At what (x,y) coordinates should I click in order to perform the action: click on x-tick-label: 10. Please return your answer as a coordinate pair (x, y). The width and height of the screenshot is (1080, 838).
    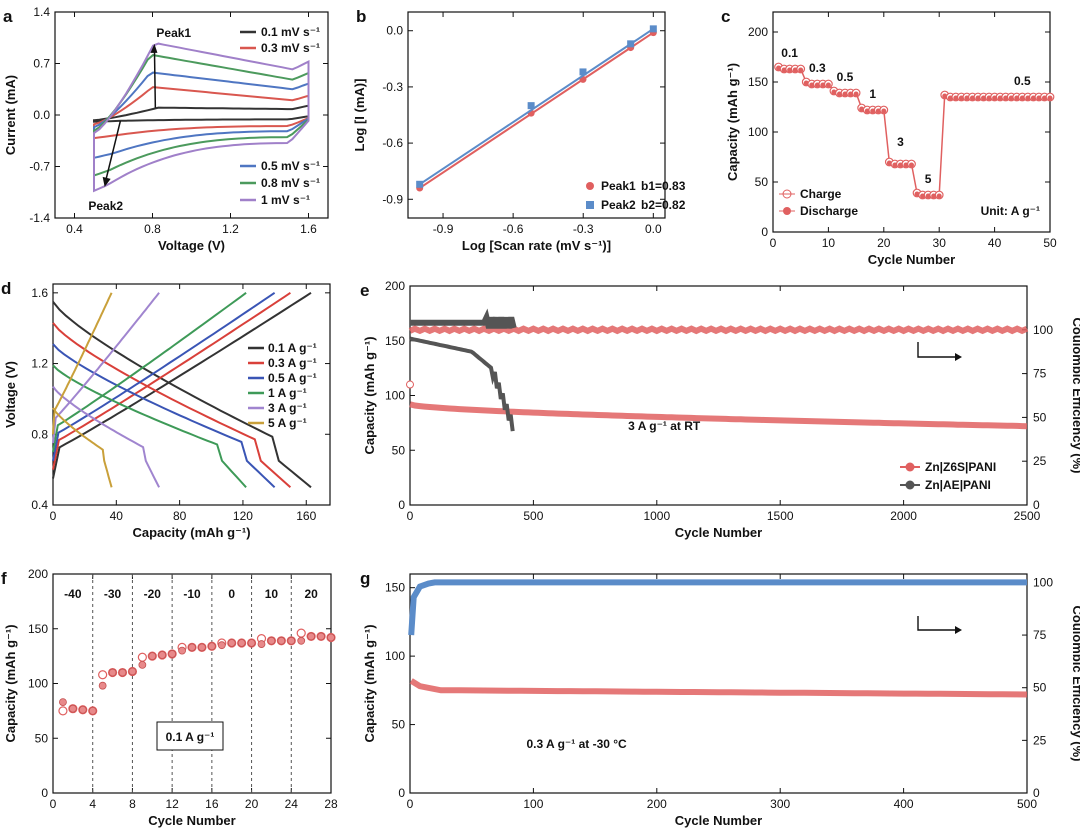
    Looking at the image, I should click on (829, 243).